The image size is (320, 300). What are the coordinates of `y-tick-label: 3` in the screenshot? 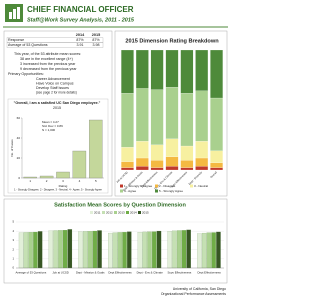 It's located at (13, 240).